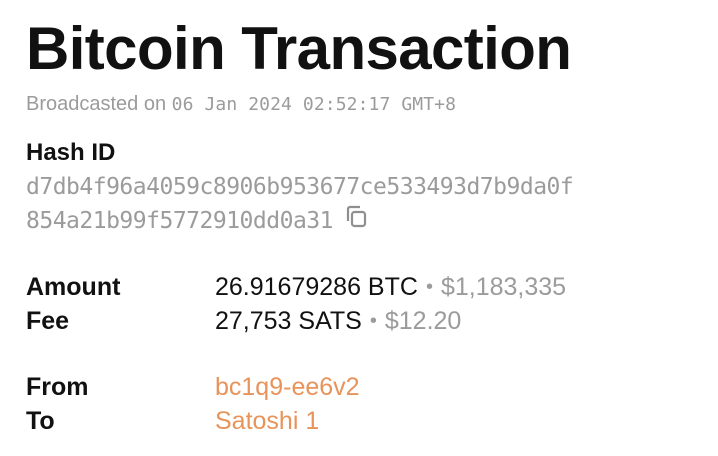 The image size is (718, 456). Describe the element at coordinates (287, 387) in the screenshot. I see `from-address-link: bc1q9-ee6v2` at that location.